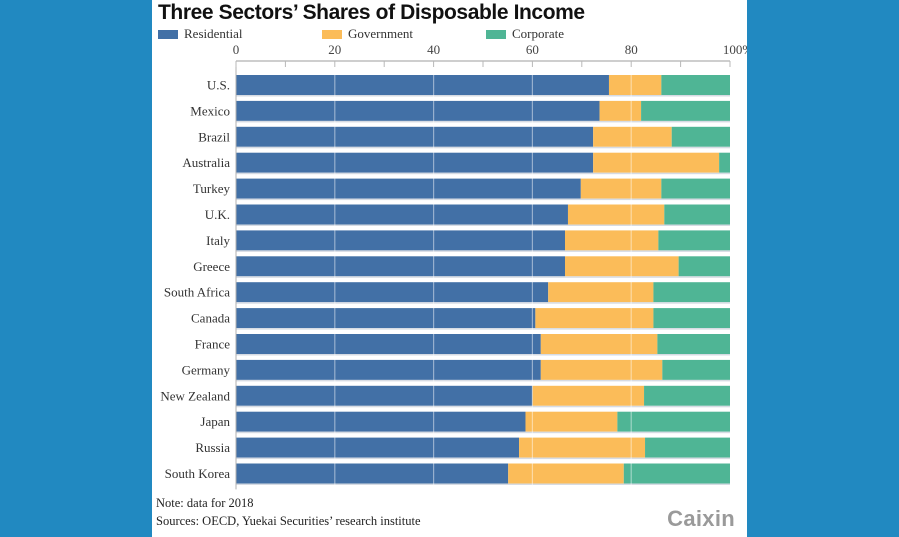 This screenshot has height=537, width=899. I want to click on category-label: Australia, so click(206, 162).